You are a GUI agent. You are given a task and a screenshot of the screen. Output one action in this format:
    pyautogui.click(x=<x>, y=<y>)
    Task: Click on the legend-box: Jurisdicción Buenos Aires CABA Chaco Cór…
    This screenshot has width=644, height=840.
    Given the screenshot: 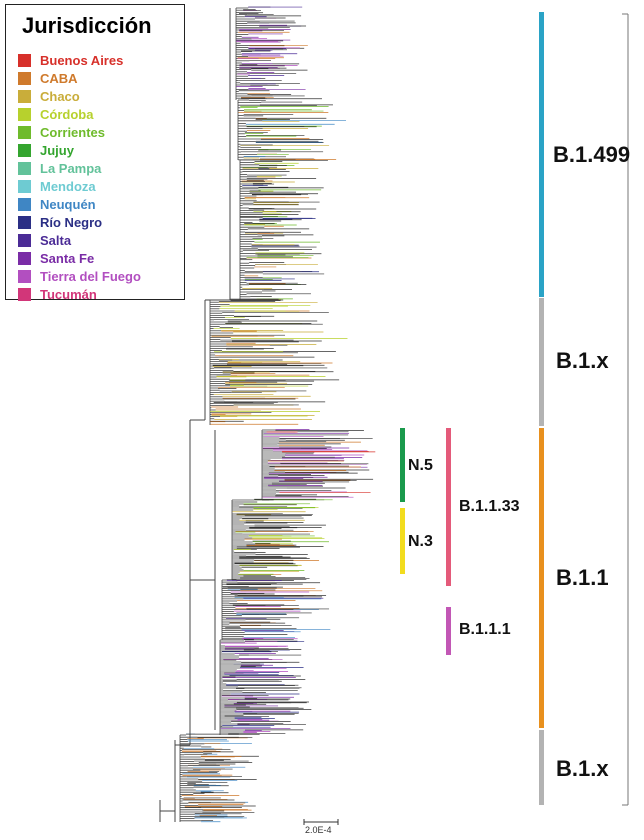 What is the action you would take?
    pyautogui.click(x=95, y=153)
    